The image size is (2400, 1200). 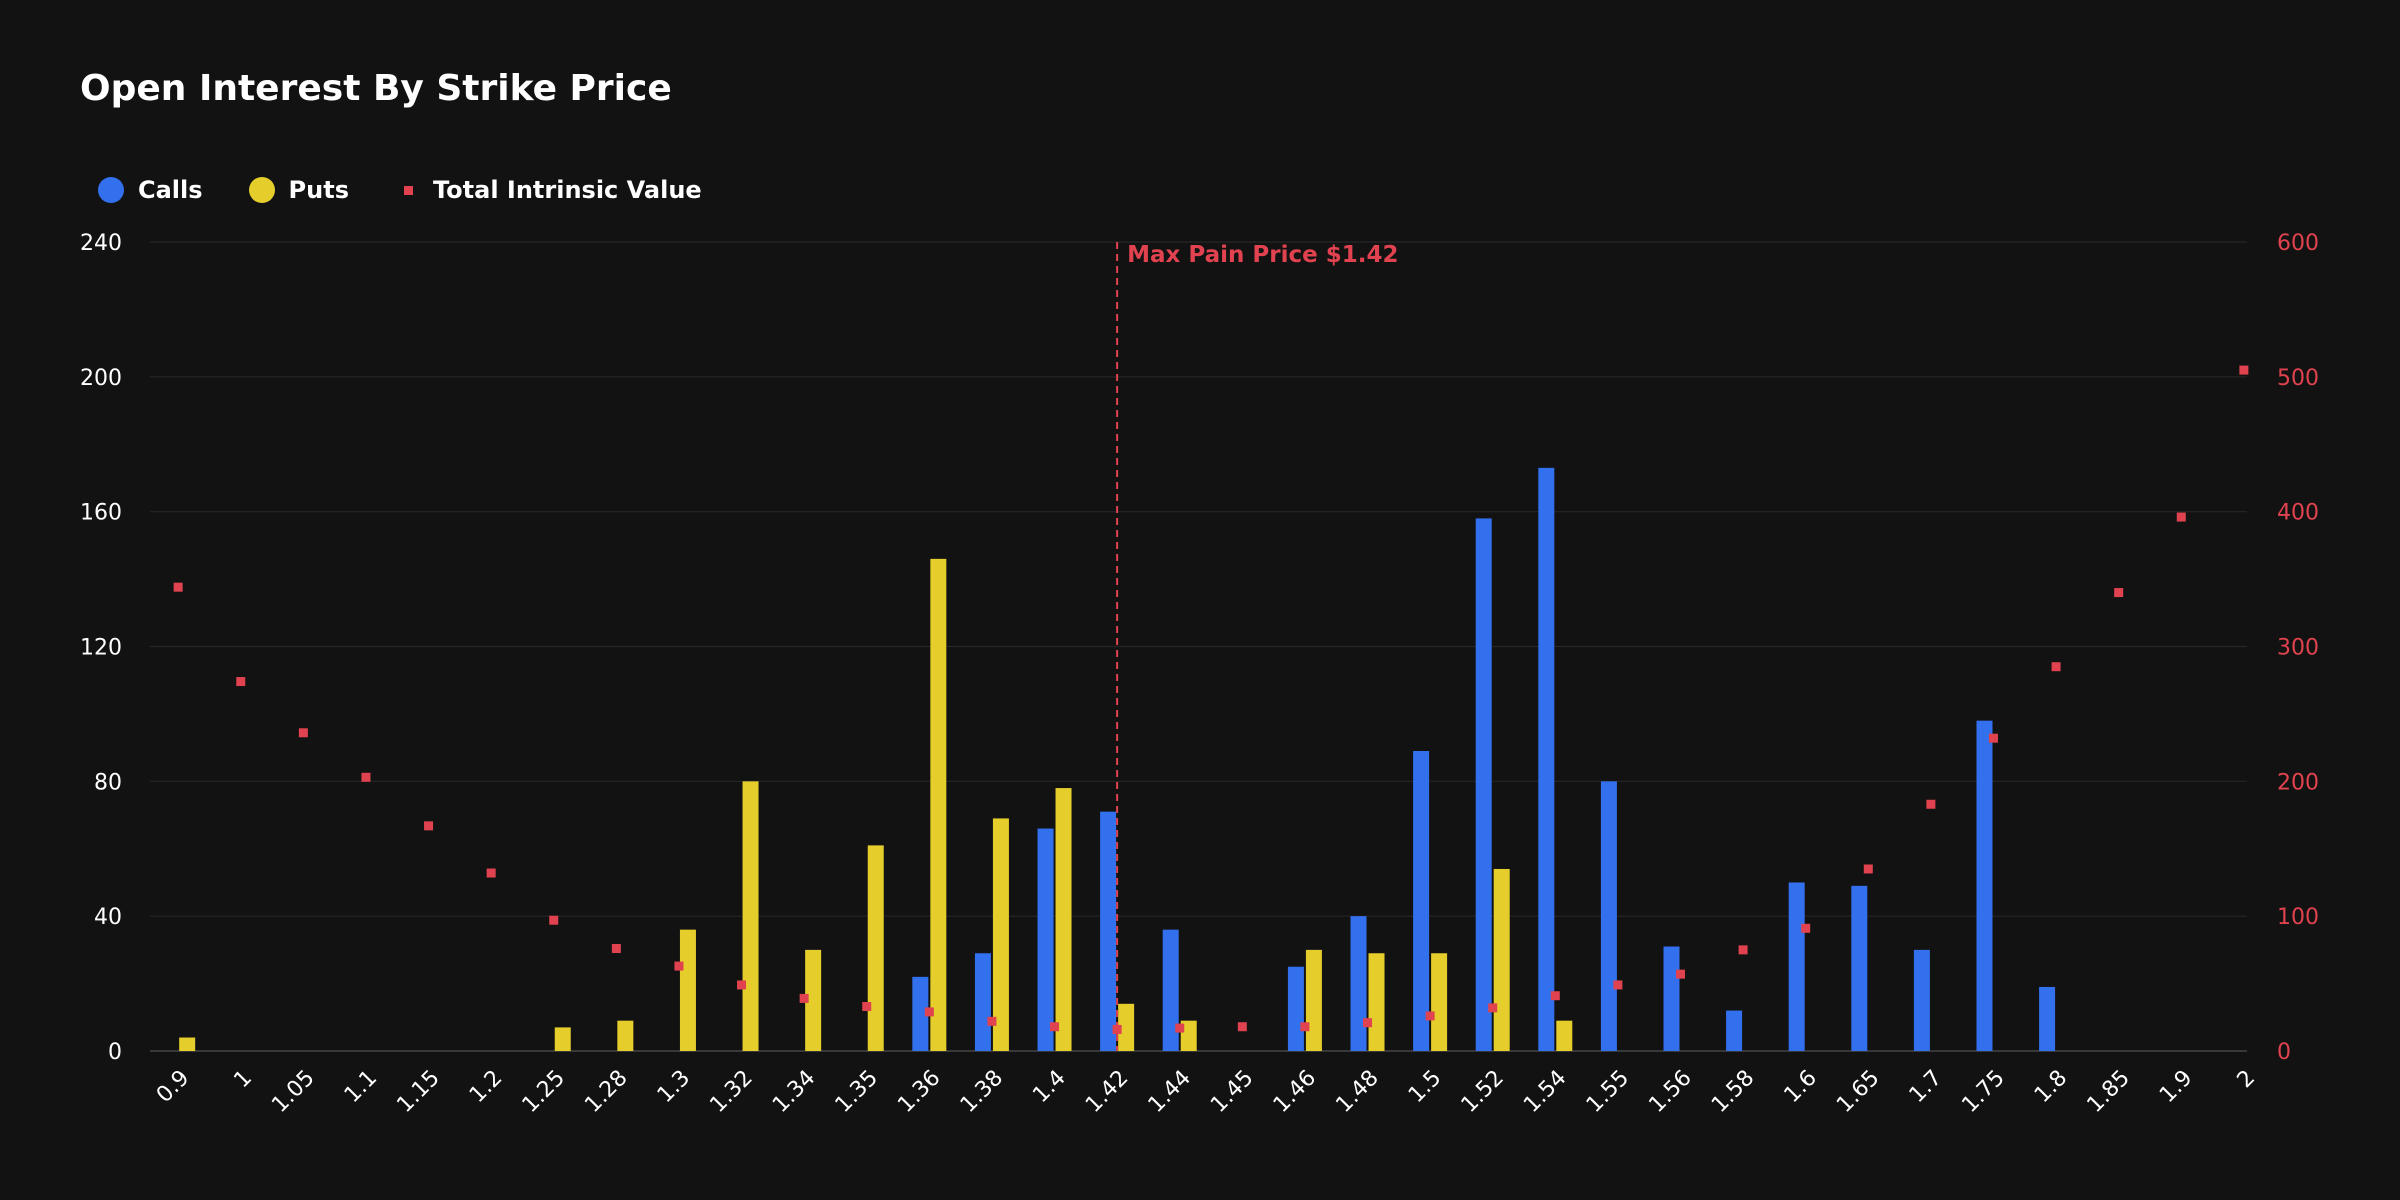 I want to click on chart-title: Open Interest By Strike Price, so click(x=376, y=88).